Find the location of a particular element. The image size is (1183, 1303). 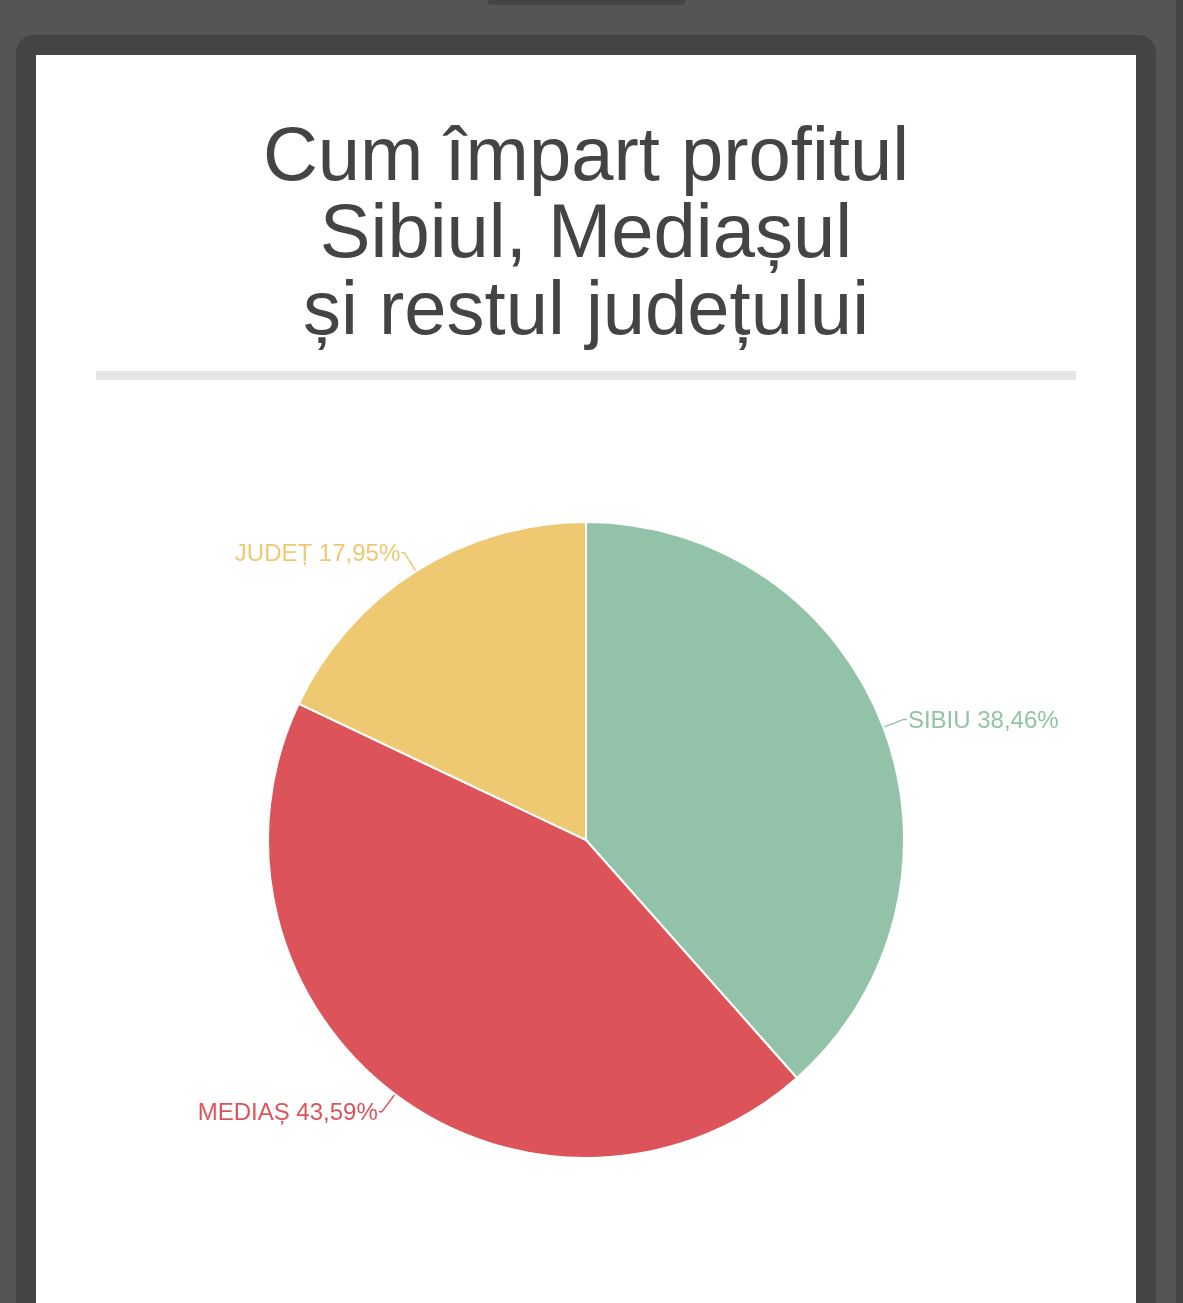

chart-title: Cum împart profitul Sibiul, Mediașul și restul județului is located at coordinates (586, 230).